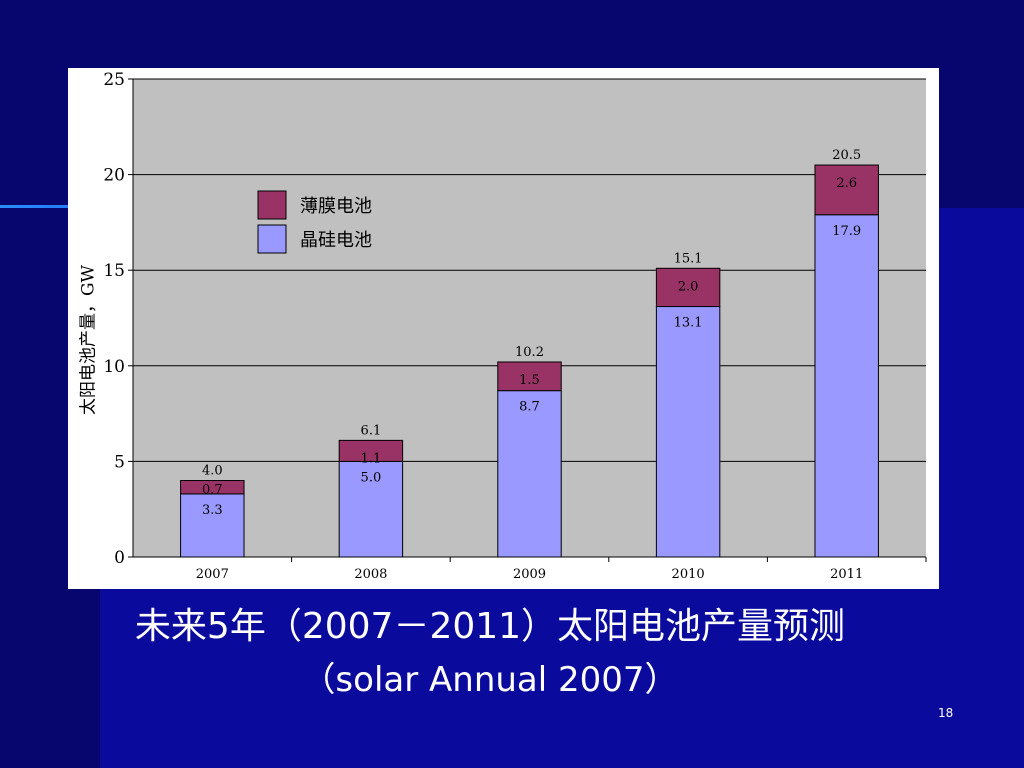  What do you see at coordinates (529, 407) in the screenshot?
I see `bar-value-label: 8.7` at bounding box center [529, 407].